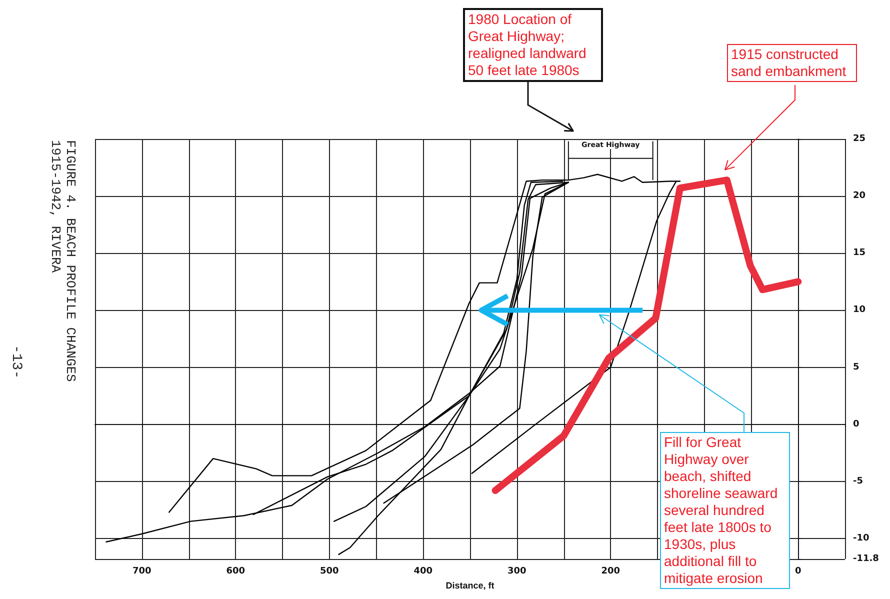 The height and width of the screenshot is (599, 890). Describe the element at coordinates (859, 196) in the screenshot. I see `y-tick-label: 20` at that location.